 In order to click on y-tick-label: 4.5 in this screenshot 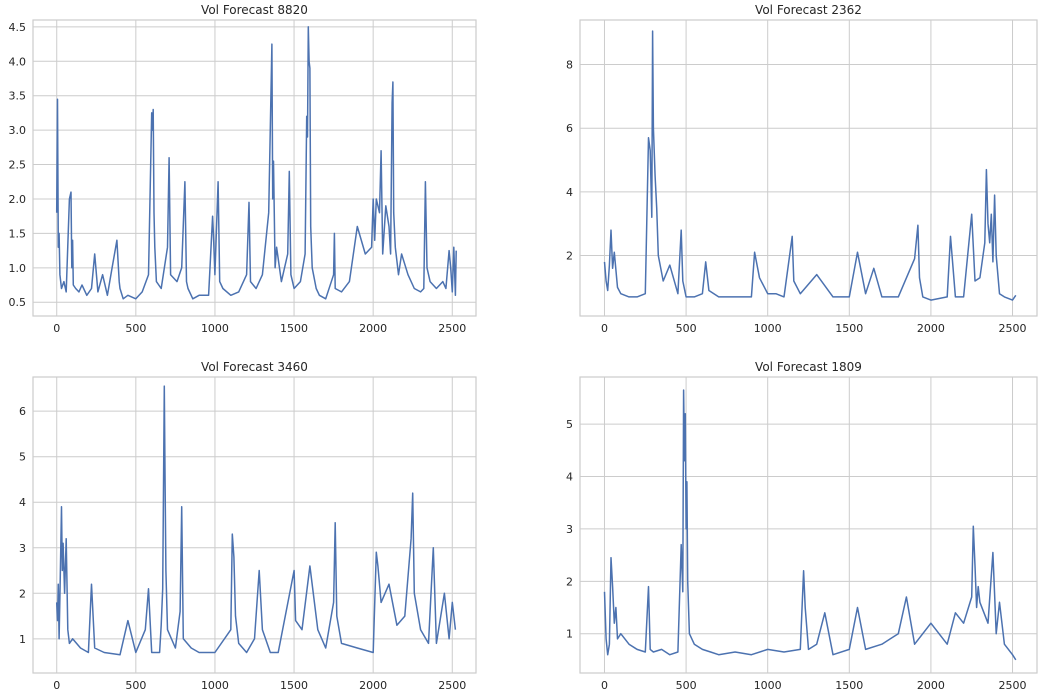, I will do `click(18, 27)`.